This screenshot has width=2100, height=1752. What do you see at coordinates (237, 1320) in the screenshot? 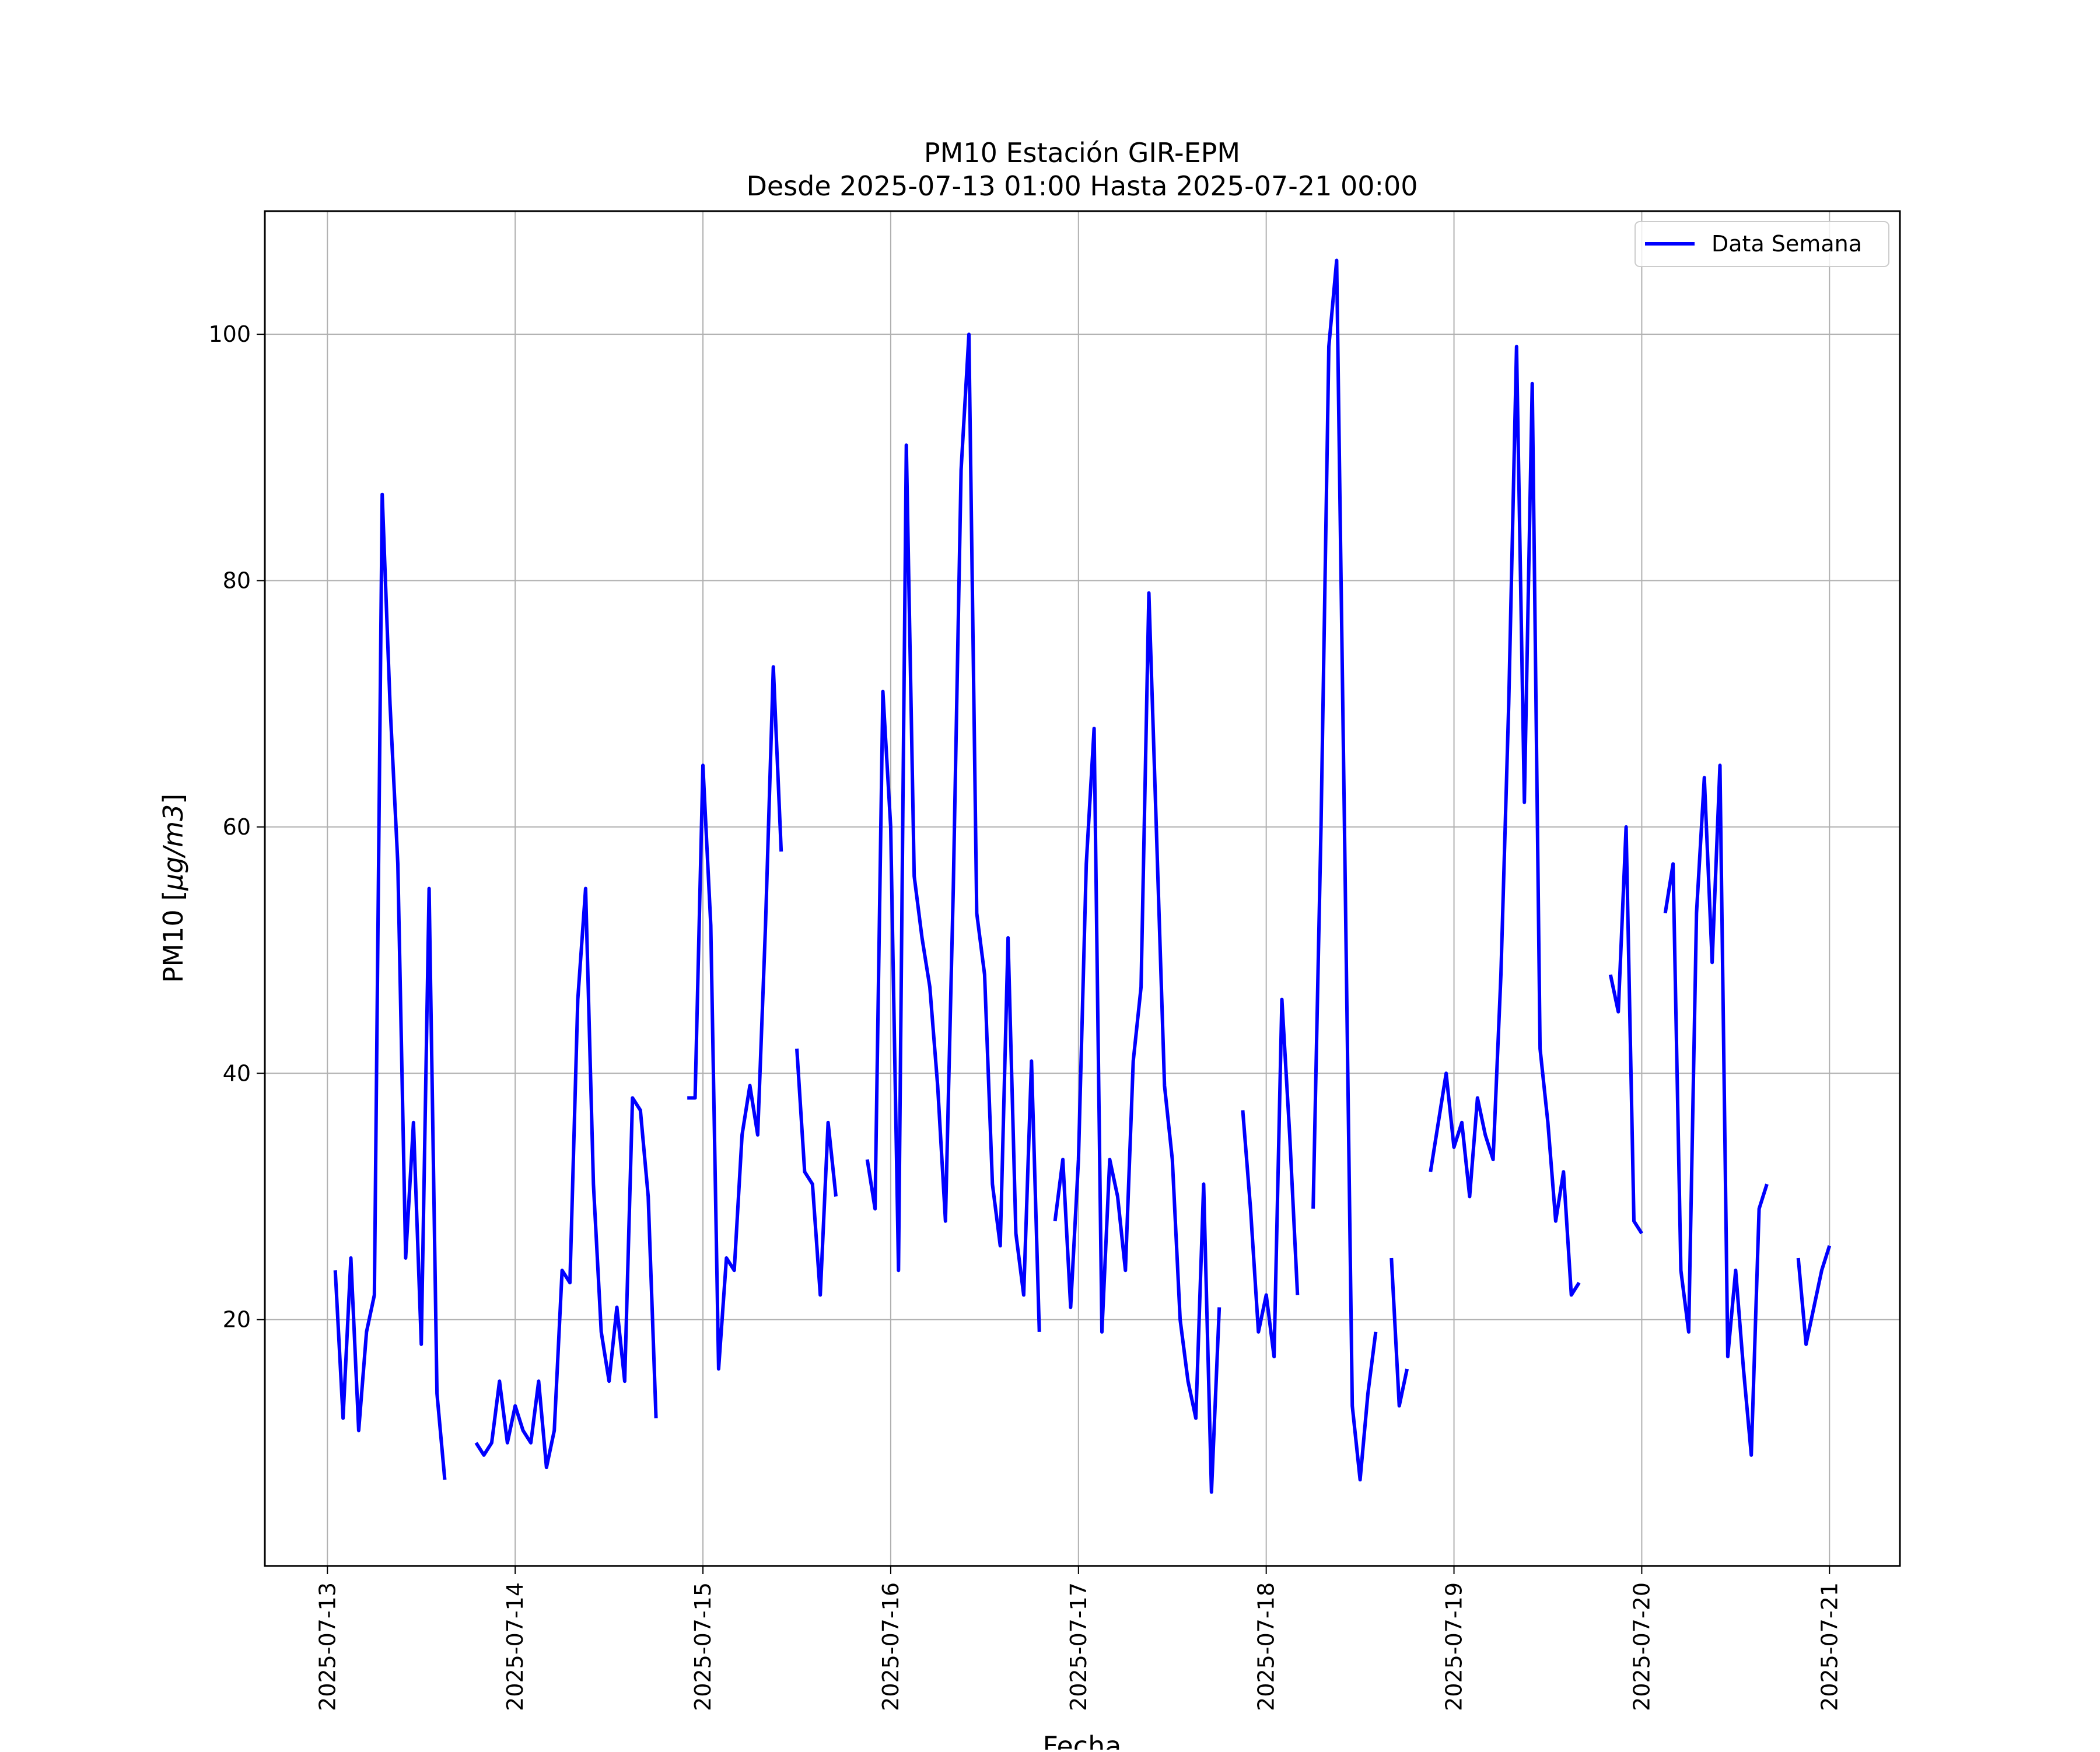
I see `y-tick-label: 20` at bounding box center [237, 1320].